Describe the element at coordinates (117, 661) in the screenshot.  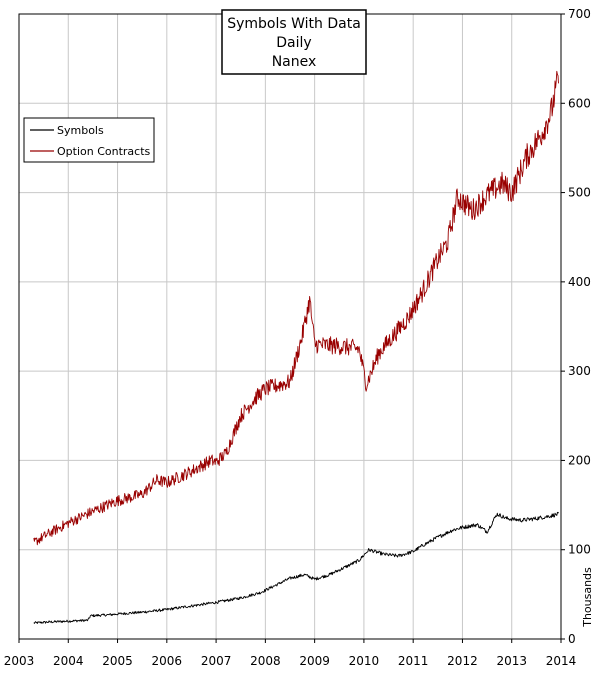
I see `x-tick-label: 2005` at that location.